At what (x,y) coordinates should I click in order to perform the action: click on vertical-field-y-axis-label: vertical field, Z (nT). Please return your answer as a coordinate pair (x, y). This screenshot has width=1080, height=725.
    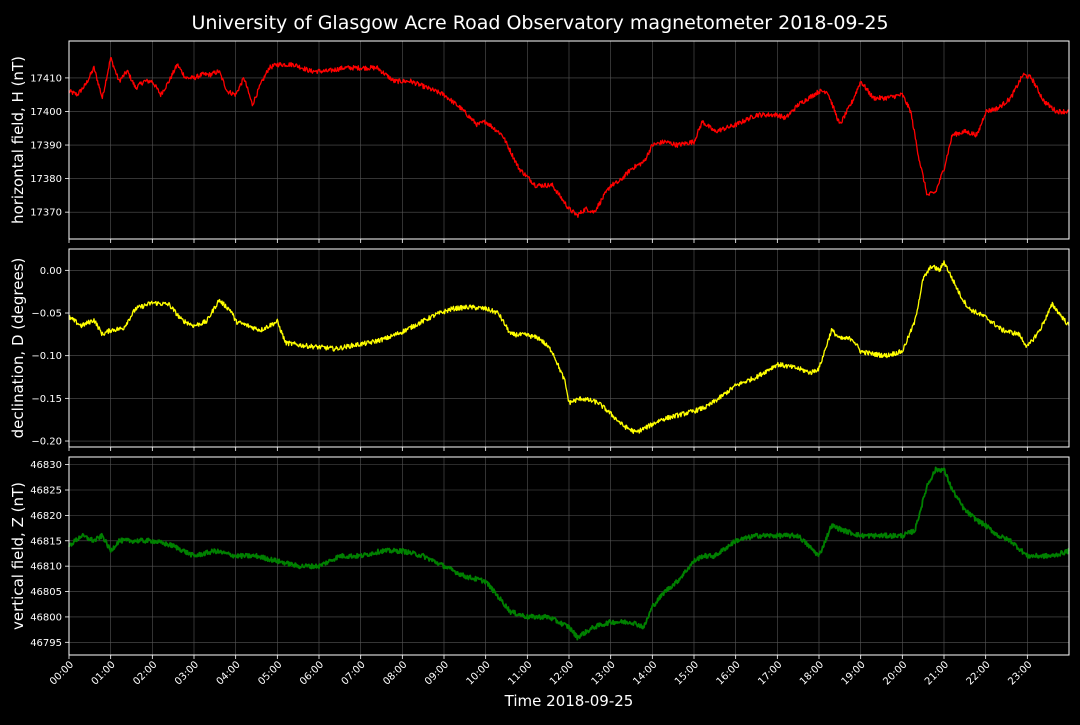
    Looking at the image, I should click on (18, 556).